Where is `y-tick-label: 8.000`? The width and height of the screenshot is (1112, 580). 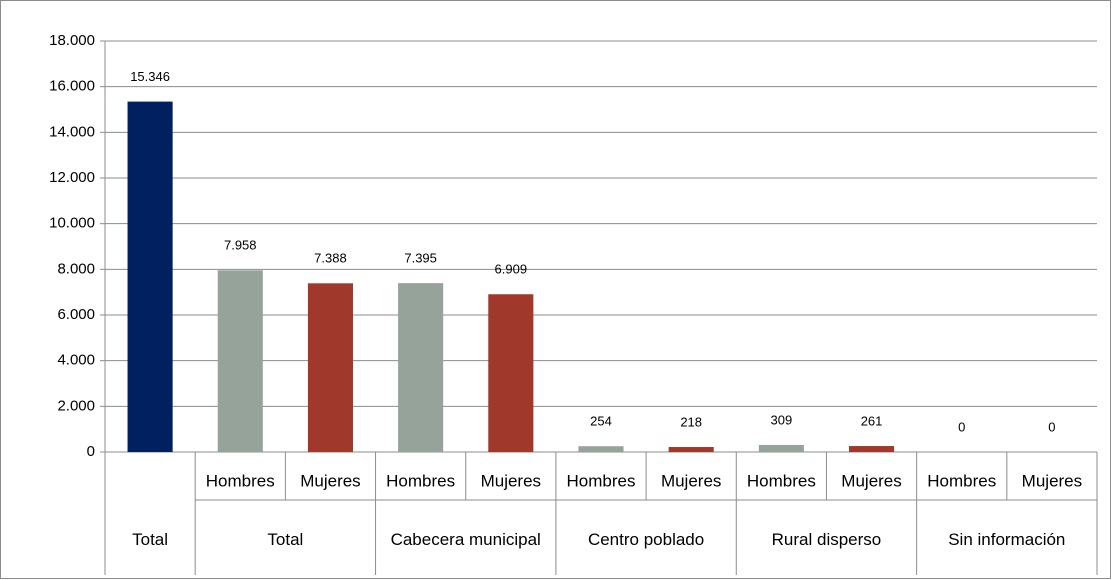
y-tick-label: 8.000 is located at coordinates (76, 268).